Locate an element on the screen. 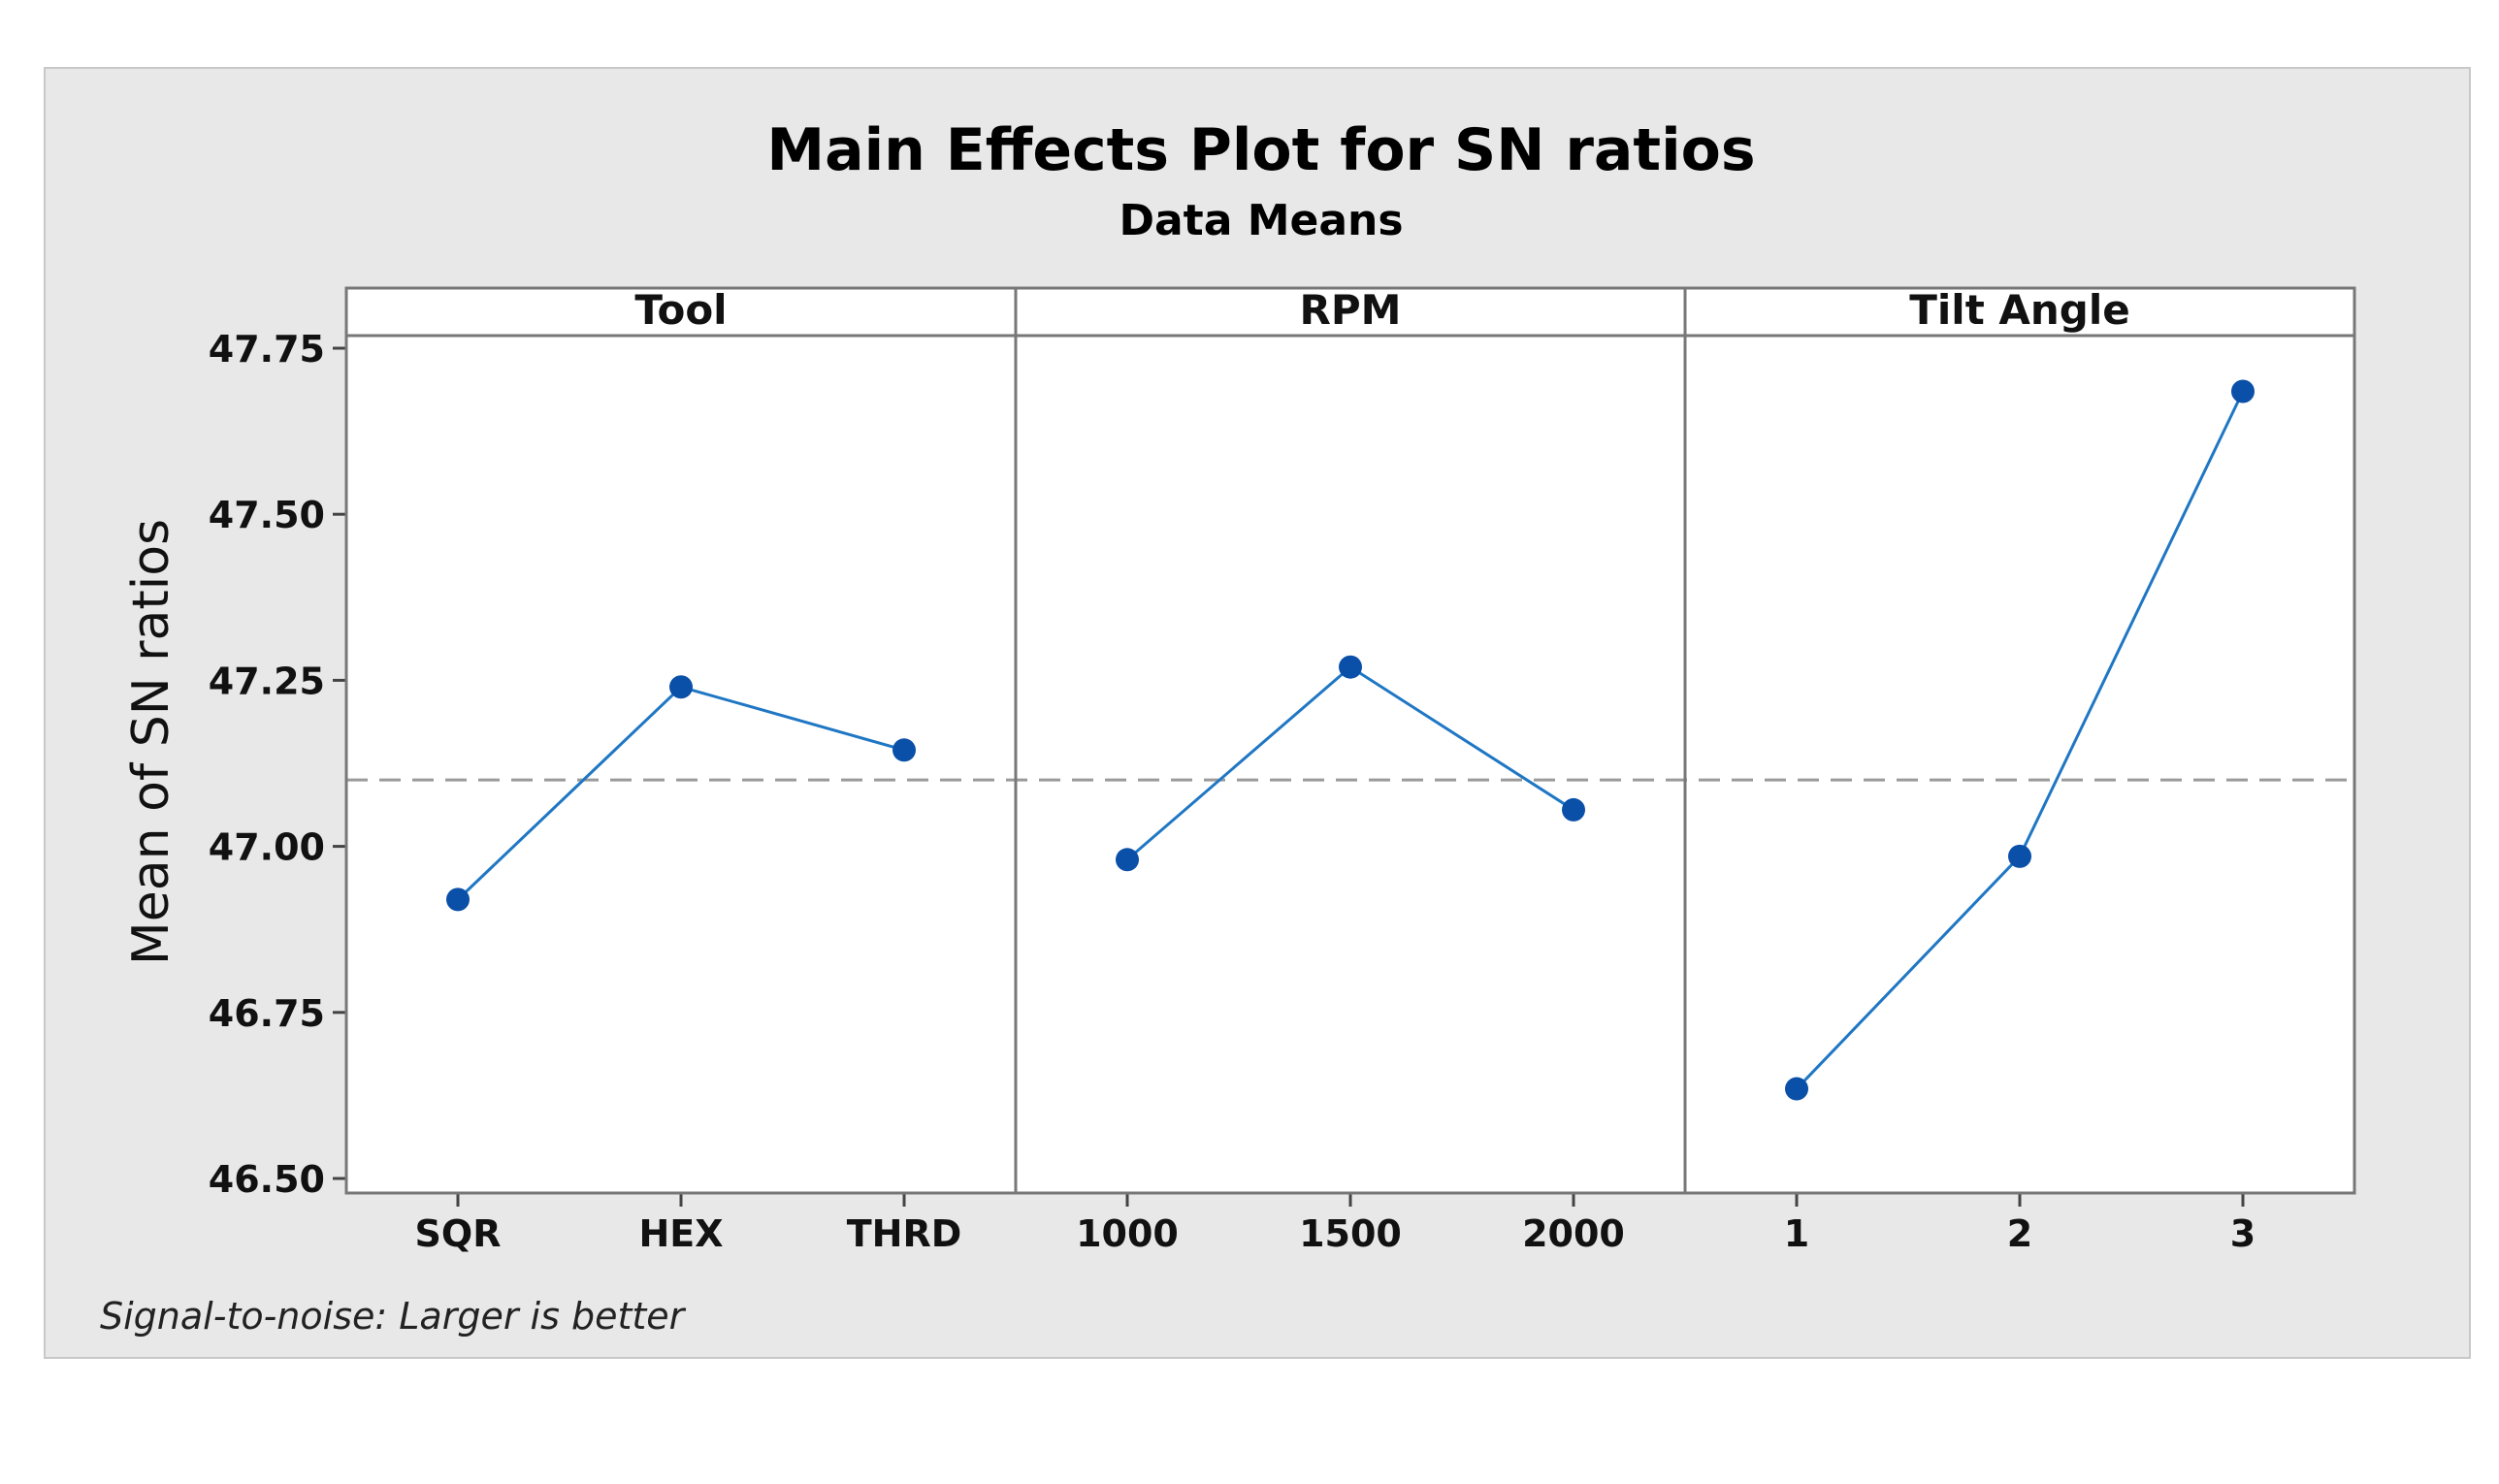 The height and width of the screenshot is (1484, 2499). x-tick-label: HEX is located at coordinates (680, 1233).